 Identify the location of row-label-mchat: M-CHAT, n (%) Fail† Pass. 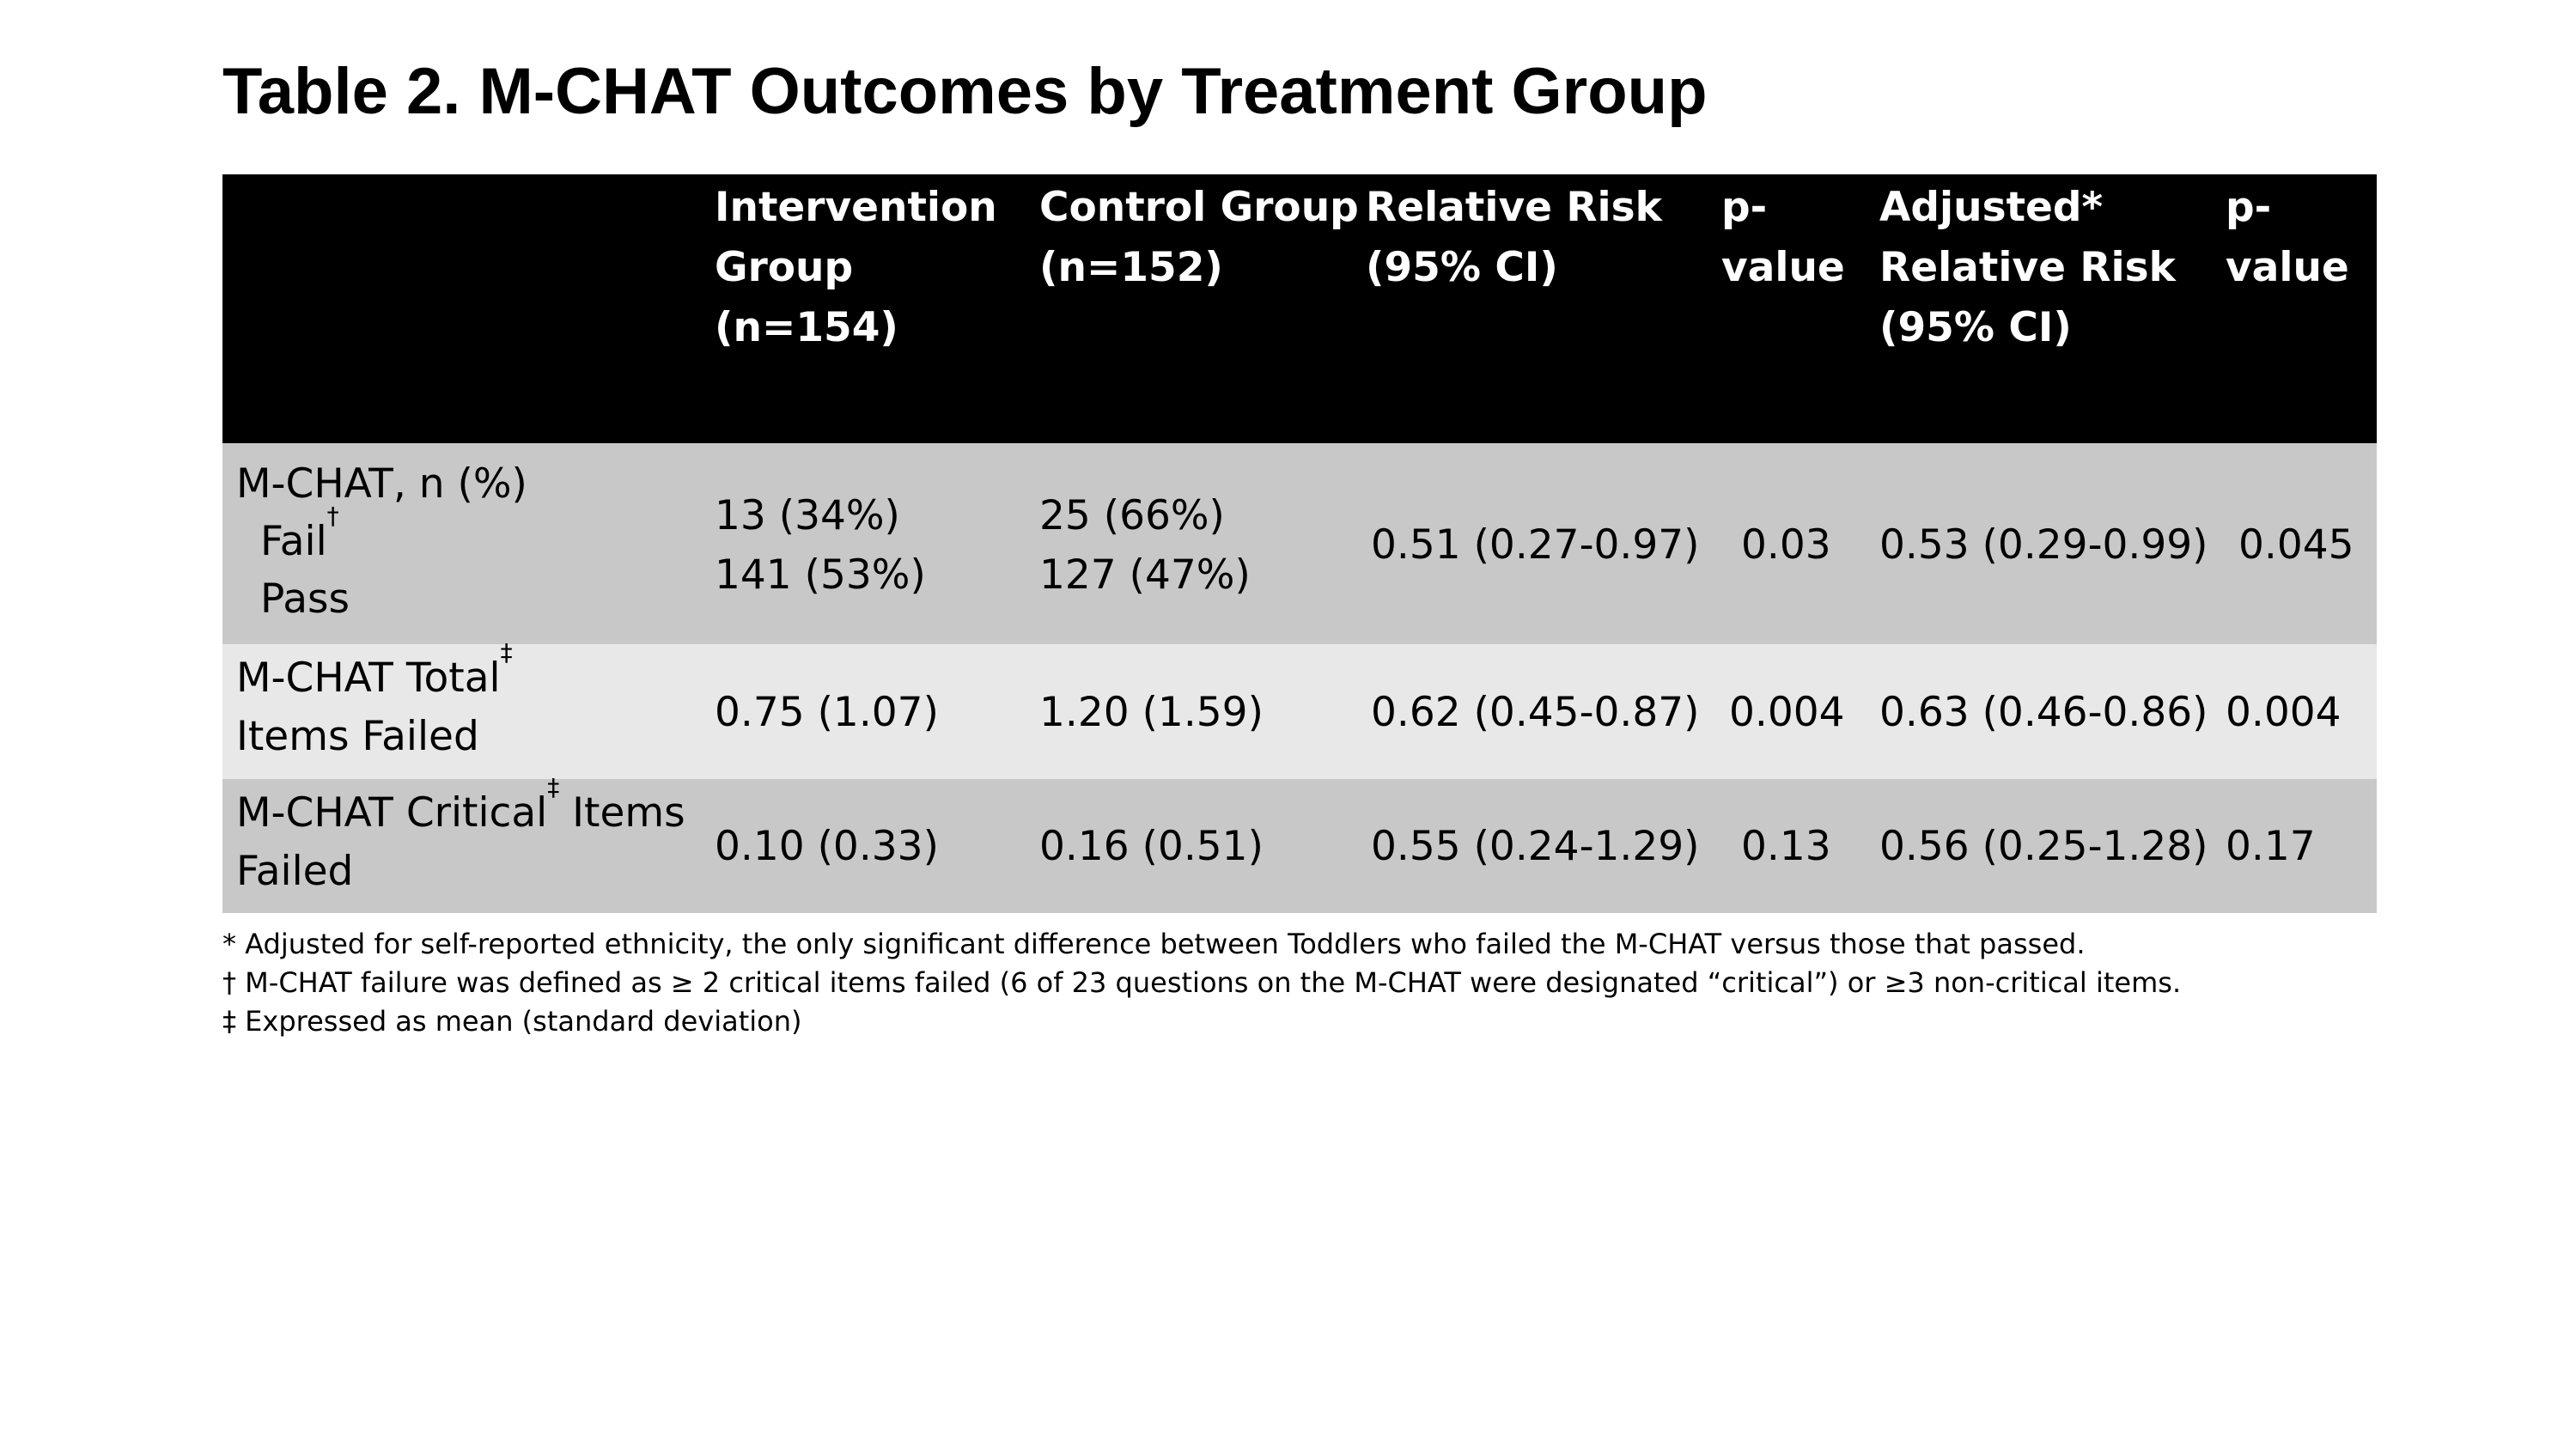
(381, 541).